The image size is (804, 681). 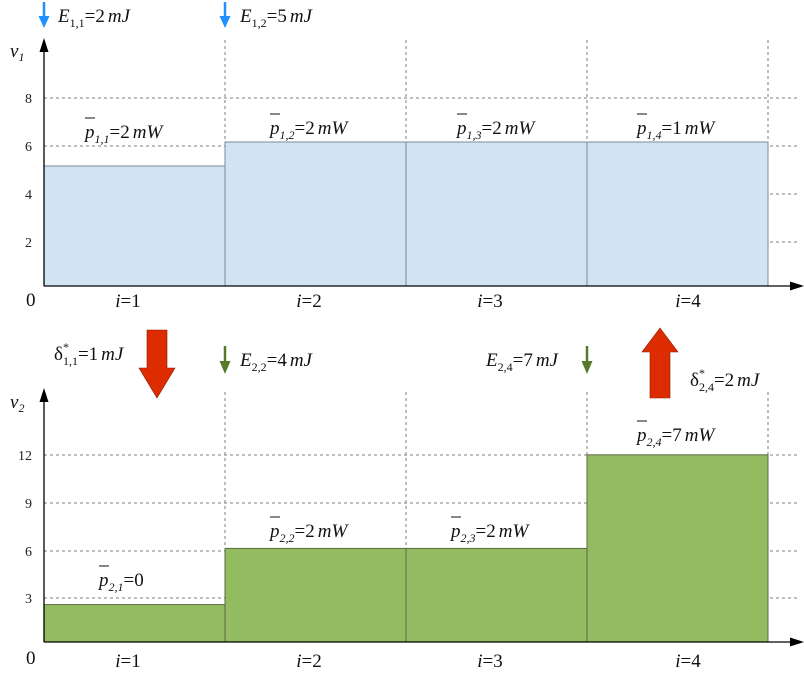 What do you see at coordinates (123, 134) in the screenshot?
I see `top-power-1: p1,1=2 mW` at bounding box center [123, 134].